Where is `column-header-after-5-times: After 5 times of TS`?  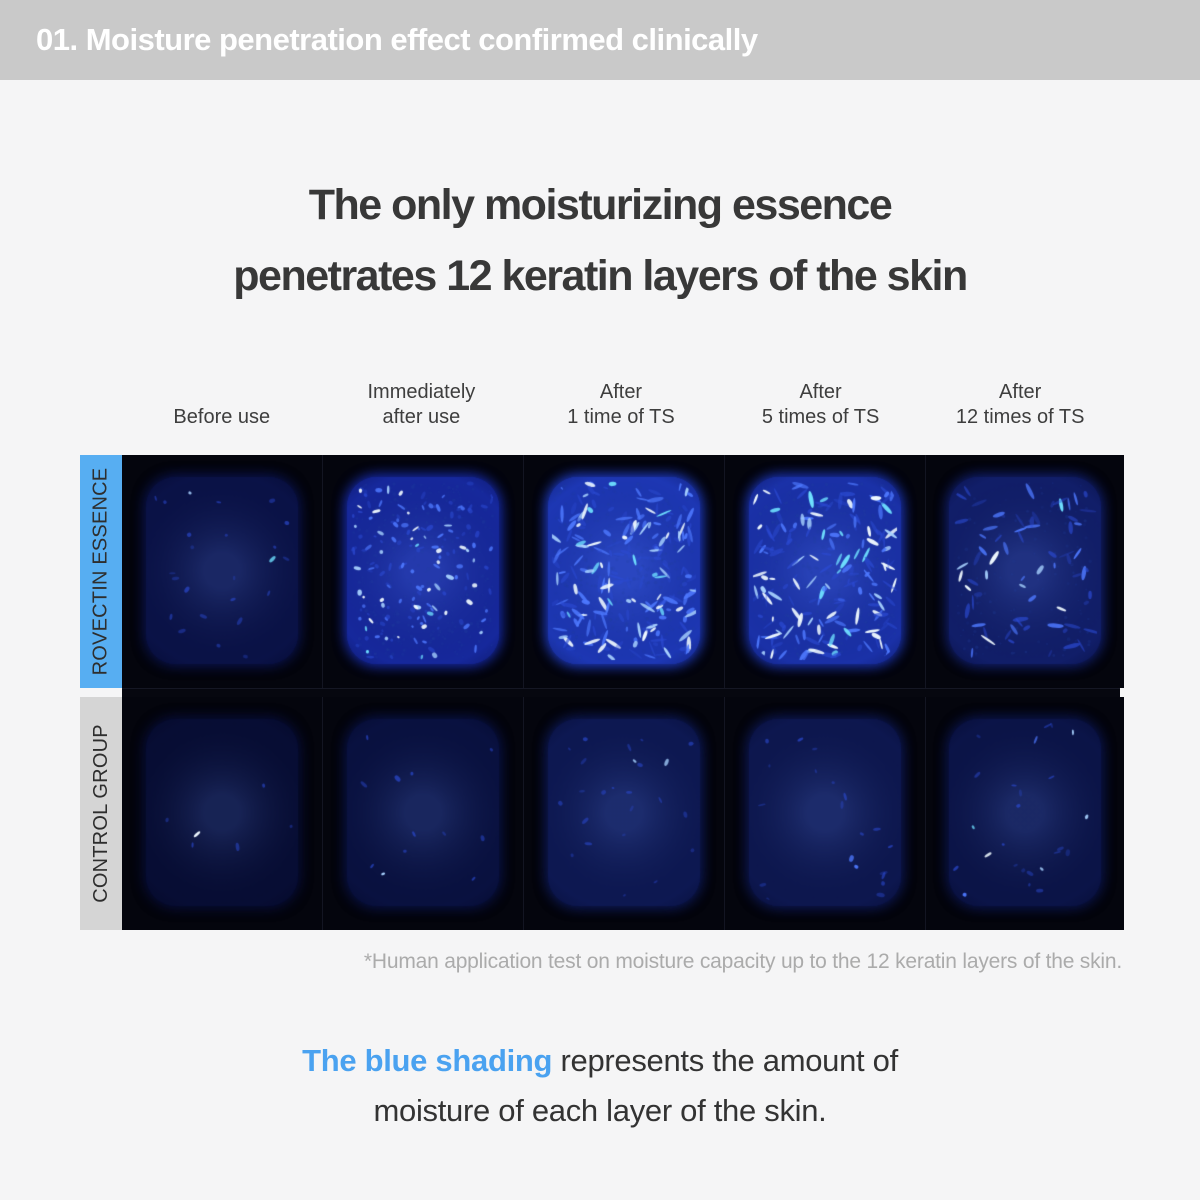
column-header-after-5-times: After 5 times of TS is located at coordinates (820, 404).